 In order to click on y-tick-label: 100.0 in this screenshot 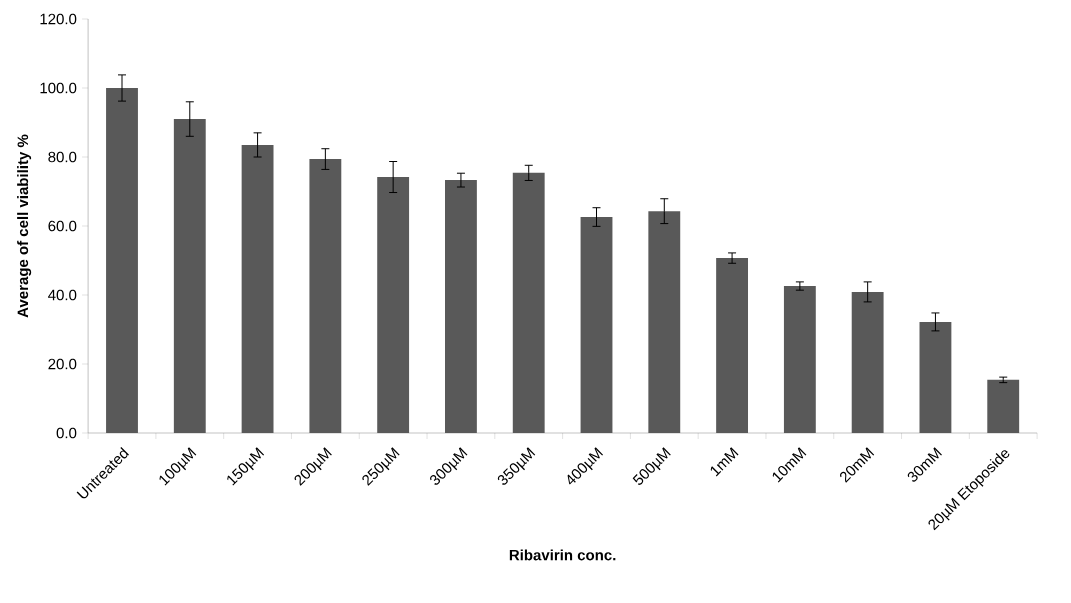, I will do `click(58, 88)`.